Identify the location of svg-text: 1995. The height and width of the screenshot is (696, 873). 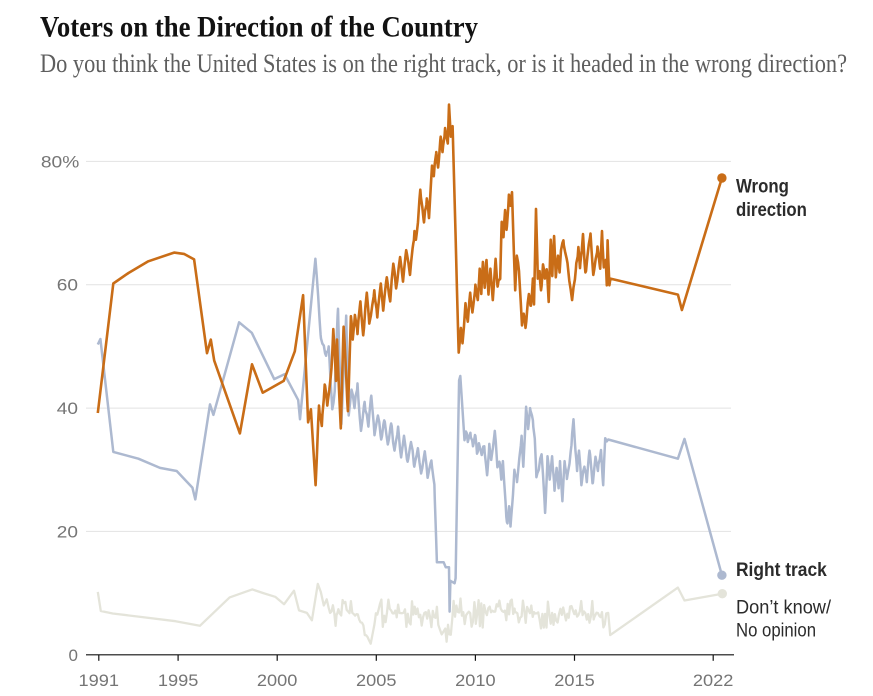
(178, 680).